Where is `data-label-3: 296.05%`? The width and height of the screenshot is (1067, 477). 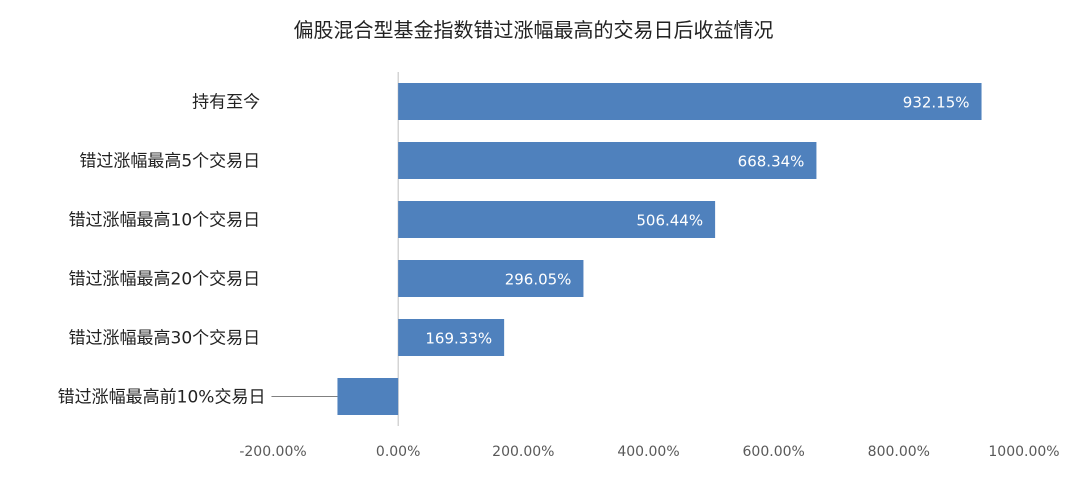
data-label-3: 296.05% is located at coordinates (538, 280).